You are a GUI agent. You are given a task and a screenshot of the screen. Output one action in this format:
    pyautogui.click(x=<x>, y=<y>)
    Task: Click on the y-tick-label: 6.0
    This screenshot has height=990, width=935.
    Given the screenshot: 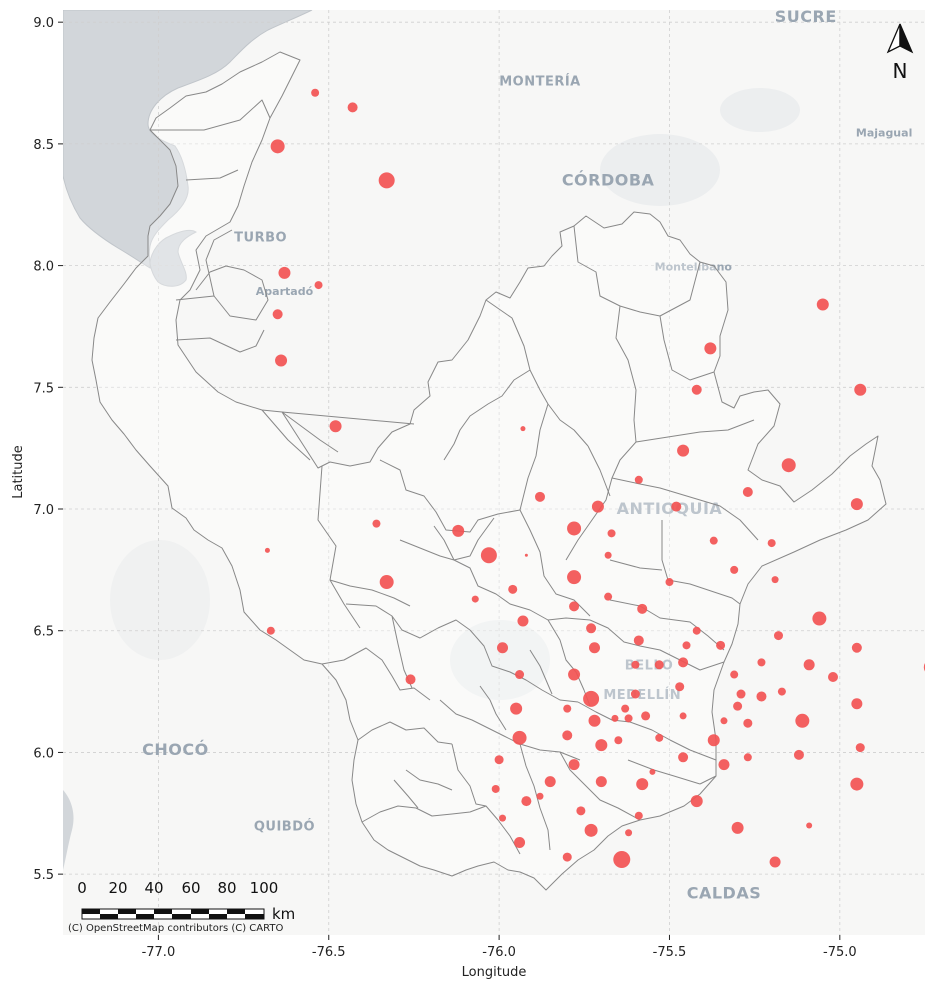 What is the action you would take?
    pyautogui.click(x=43, y=753)
    